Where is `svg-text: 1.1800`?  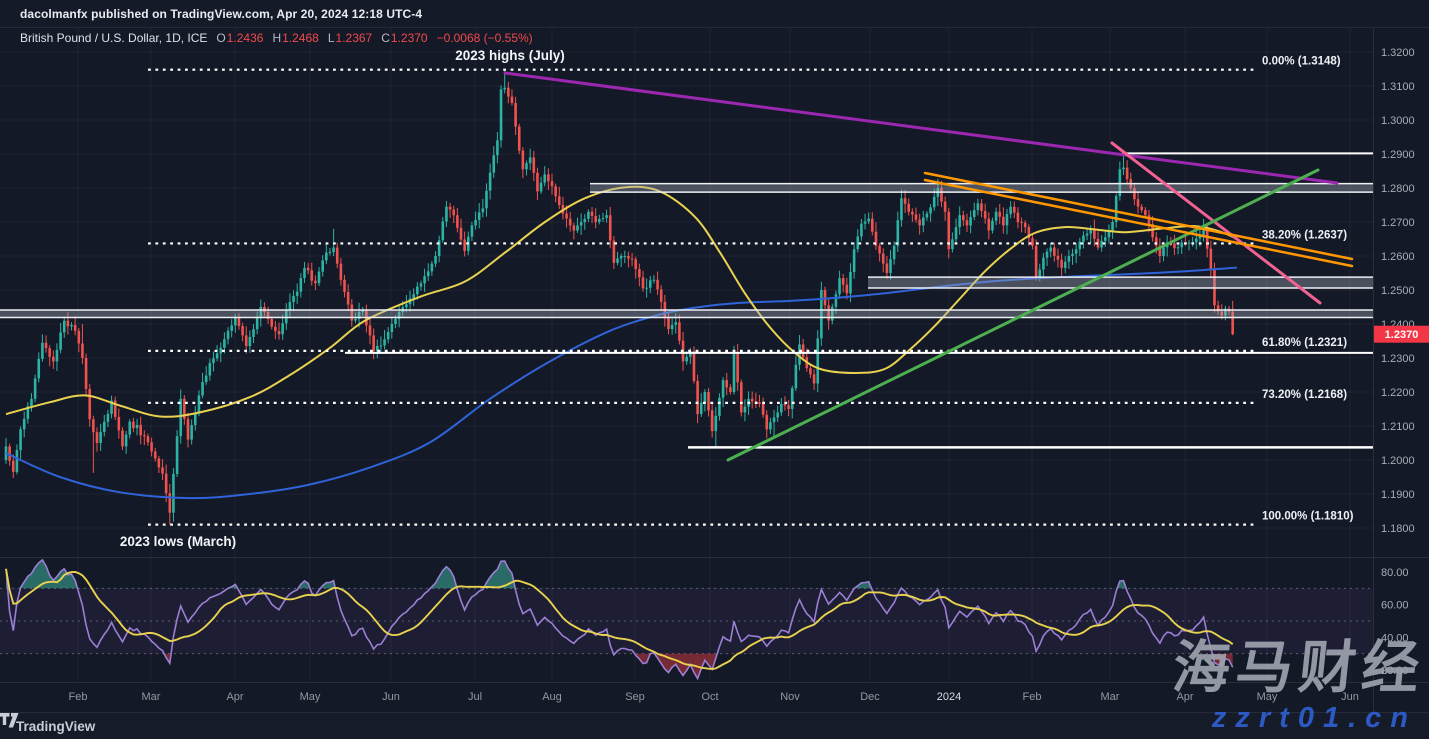 svg-text: 1.1800 is located at coordinates (1398, 529).